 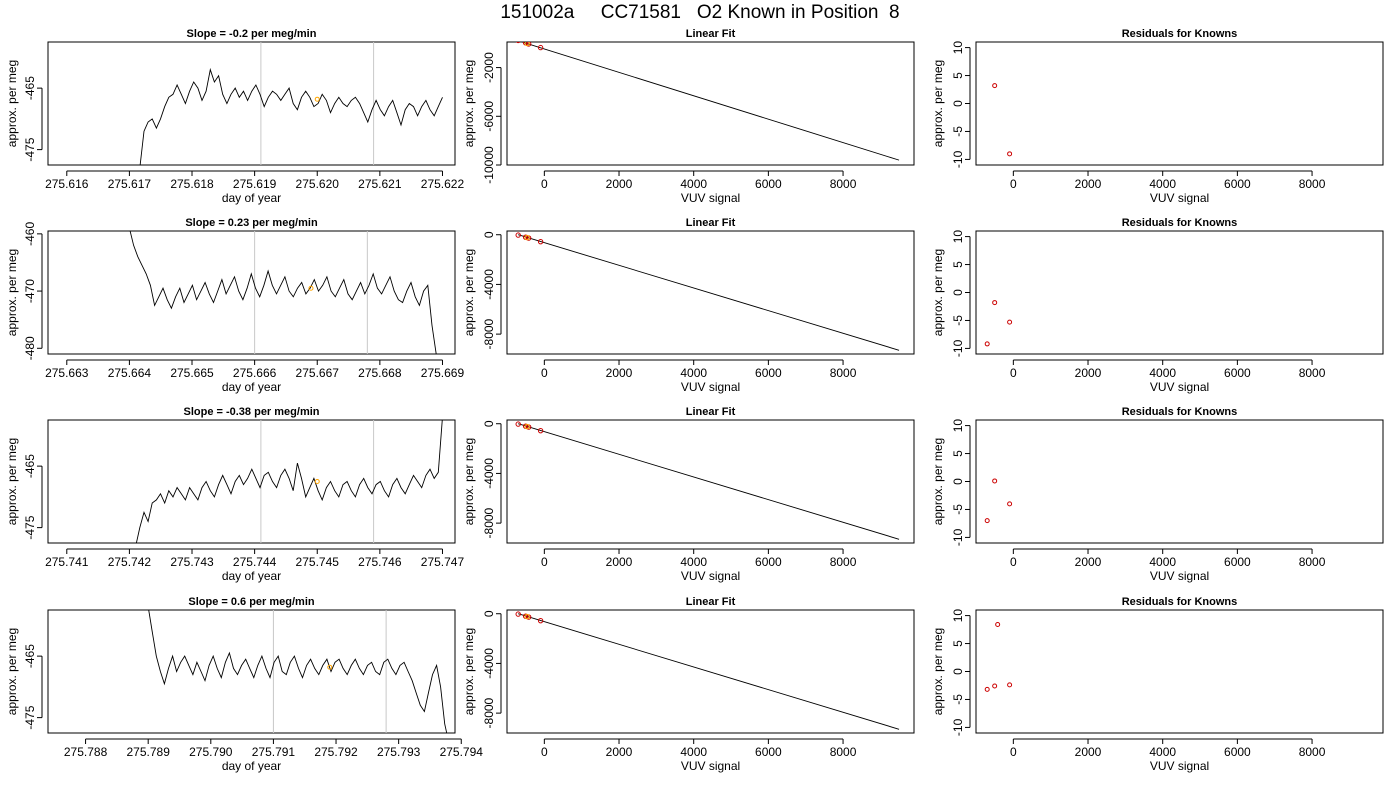 What do you see at coordinates (30, 348) in the screenshot?
I see `y-tick-label: -480` at bounding box center [30, 348].